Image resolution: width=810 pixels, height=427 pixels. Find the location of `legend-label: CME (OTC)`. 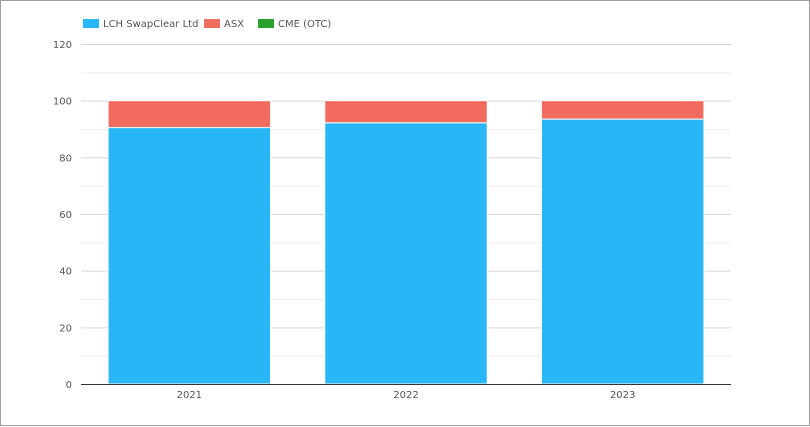

legend-label: CME (OTC) is located at coordinates (304, 24).